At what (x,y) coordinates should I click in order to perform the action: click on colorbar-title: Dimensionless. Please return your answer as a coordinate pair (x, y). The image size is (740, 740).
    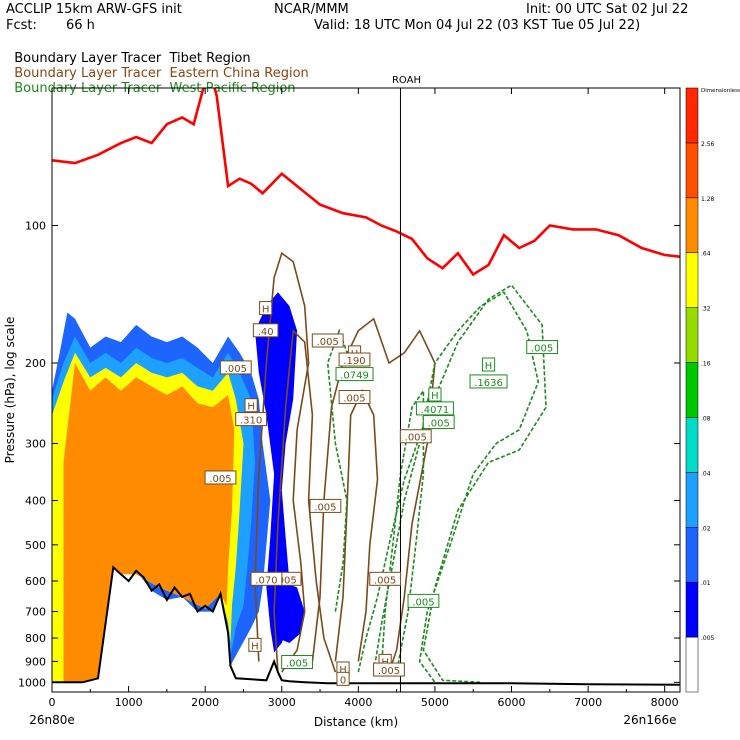
    Looking at the image, I should click on (720, 91).